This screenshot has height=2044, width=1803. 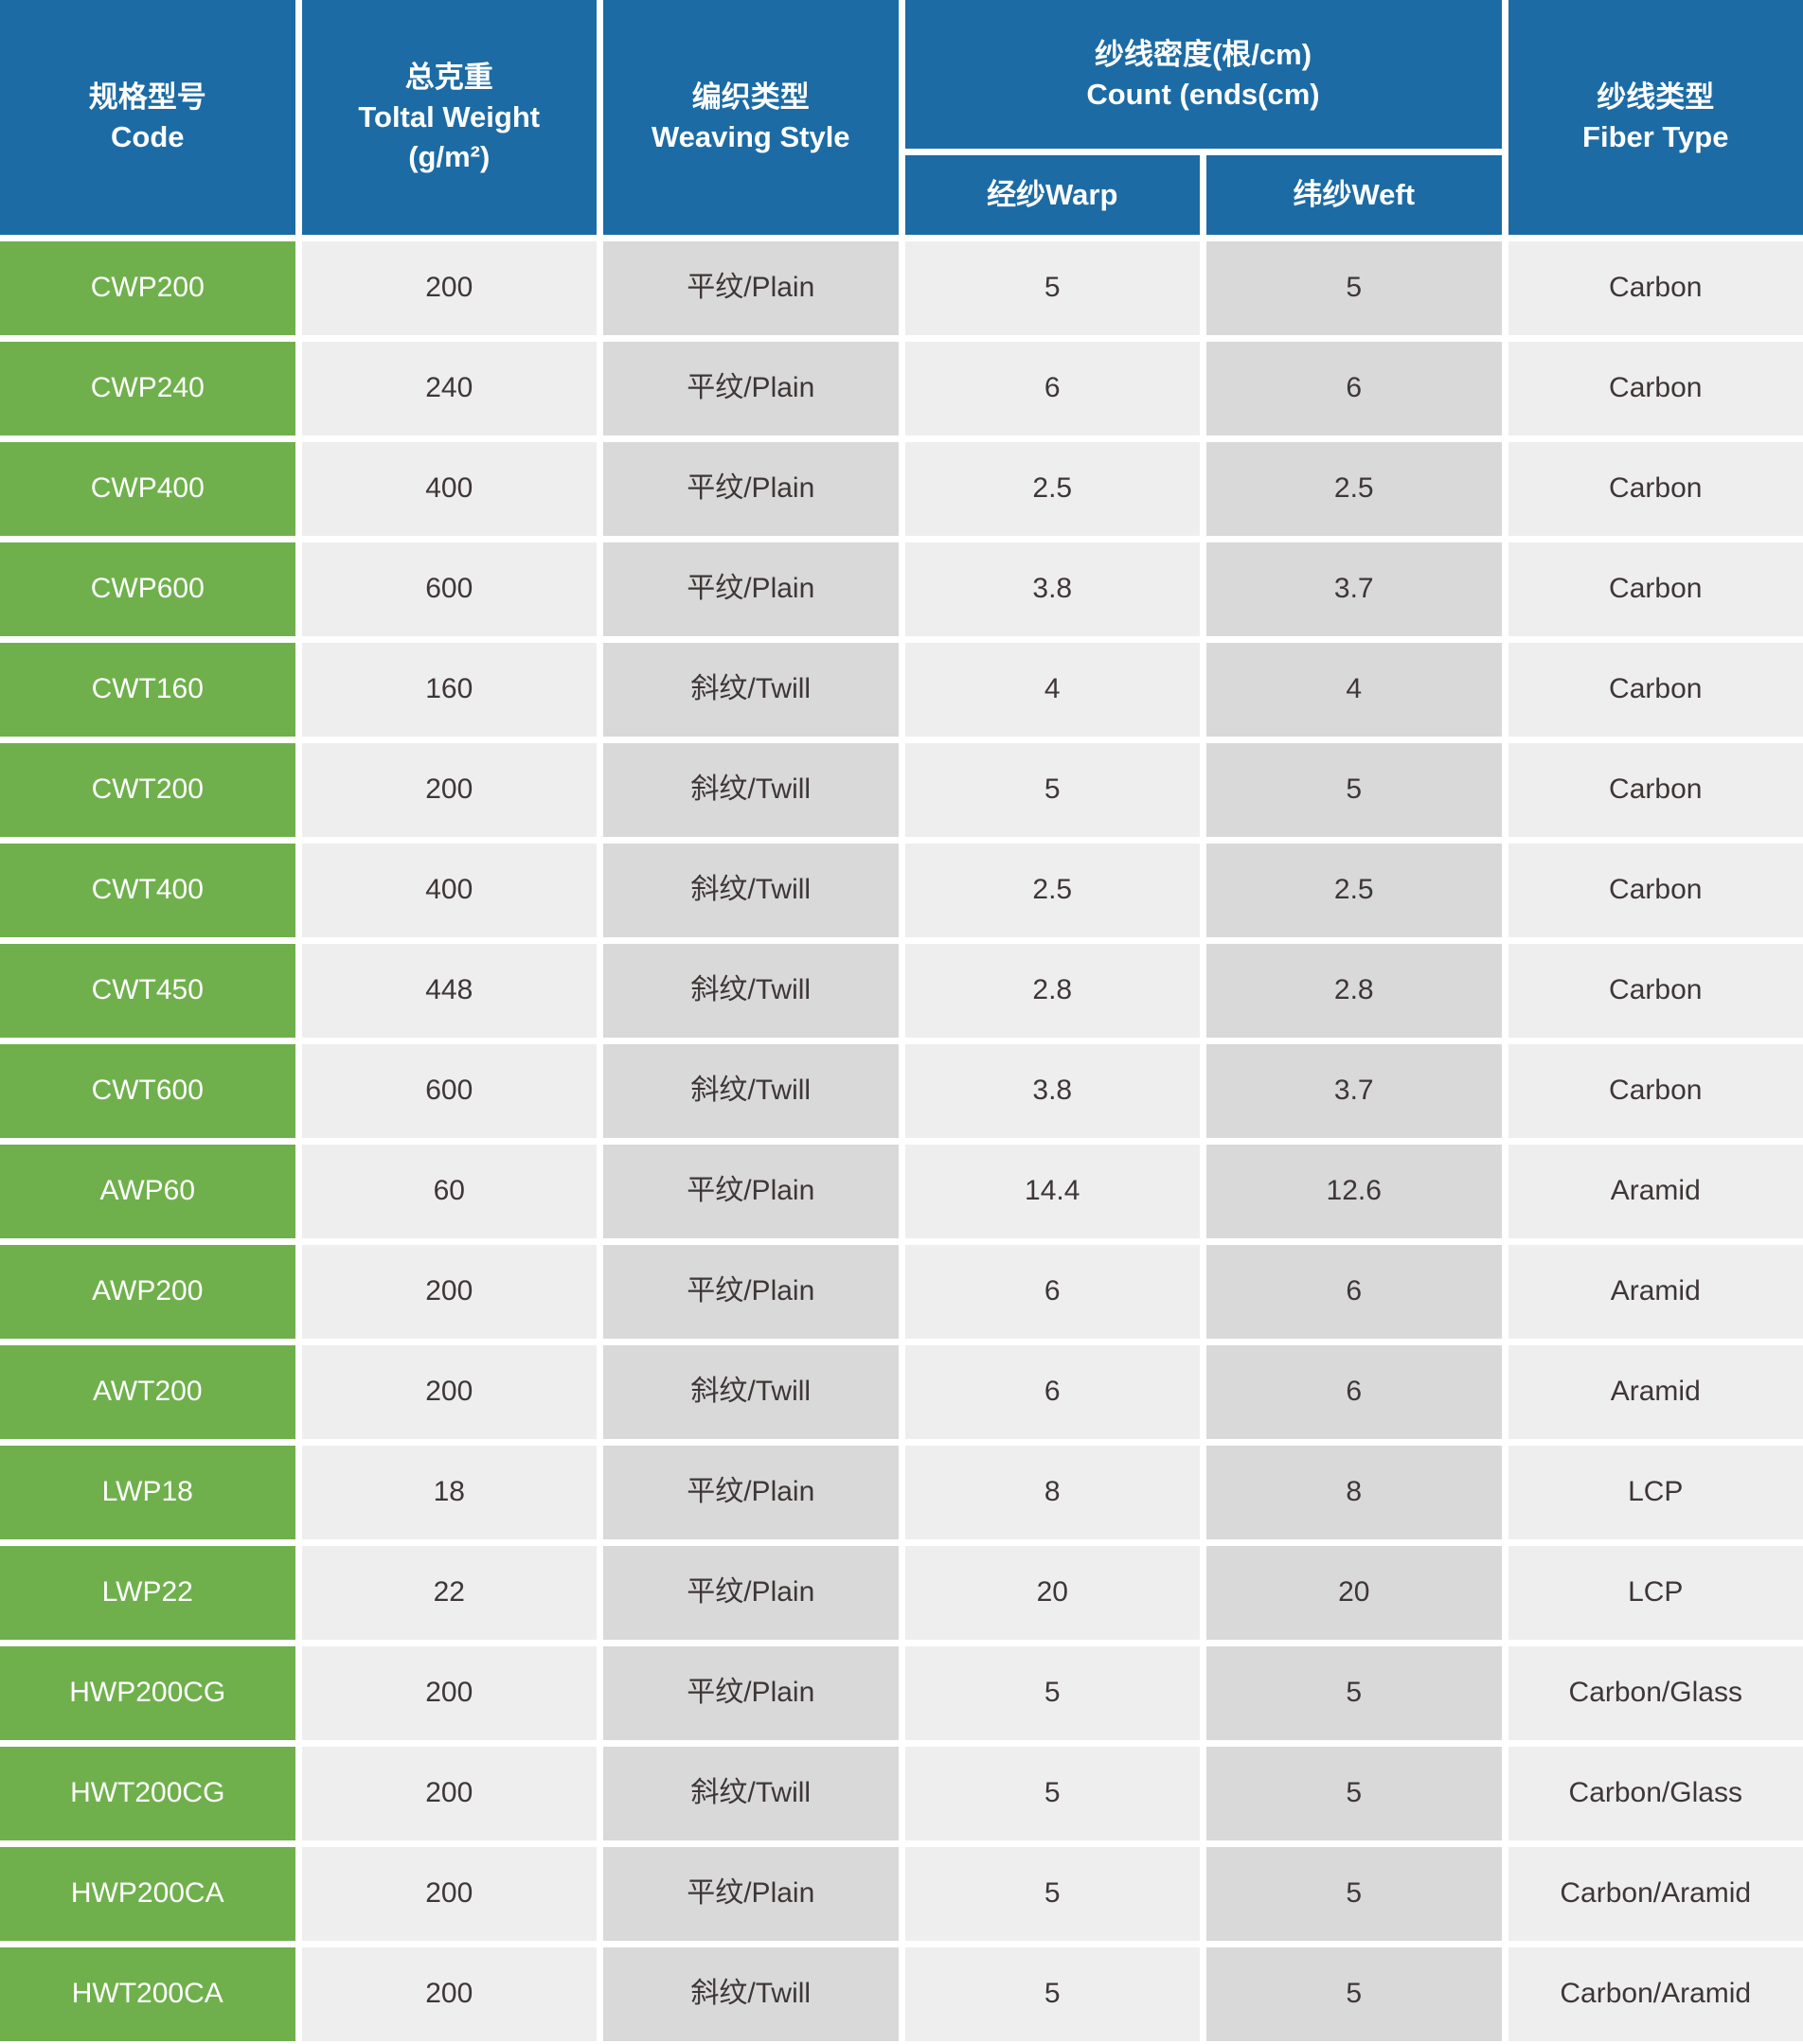 I want to click on cell-weight: 60, so click(x=449, y=1191).